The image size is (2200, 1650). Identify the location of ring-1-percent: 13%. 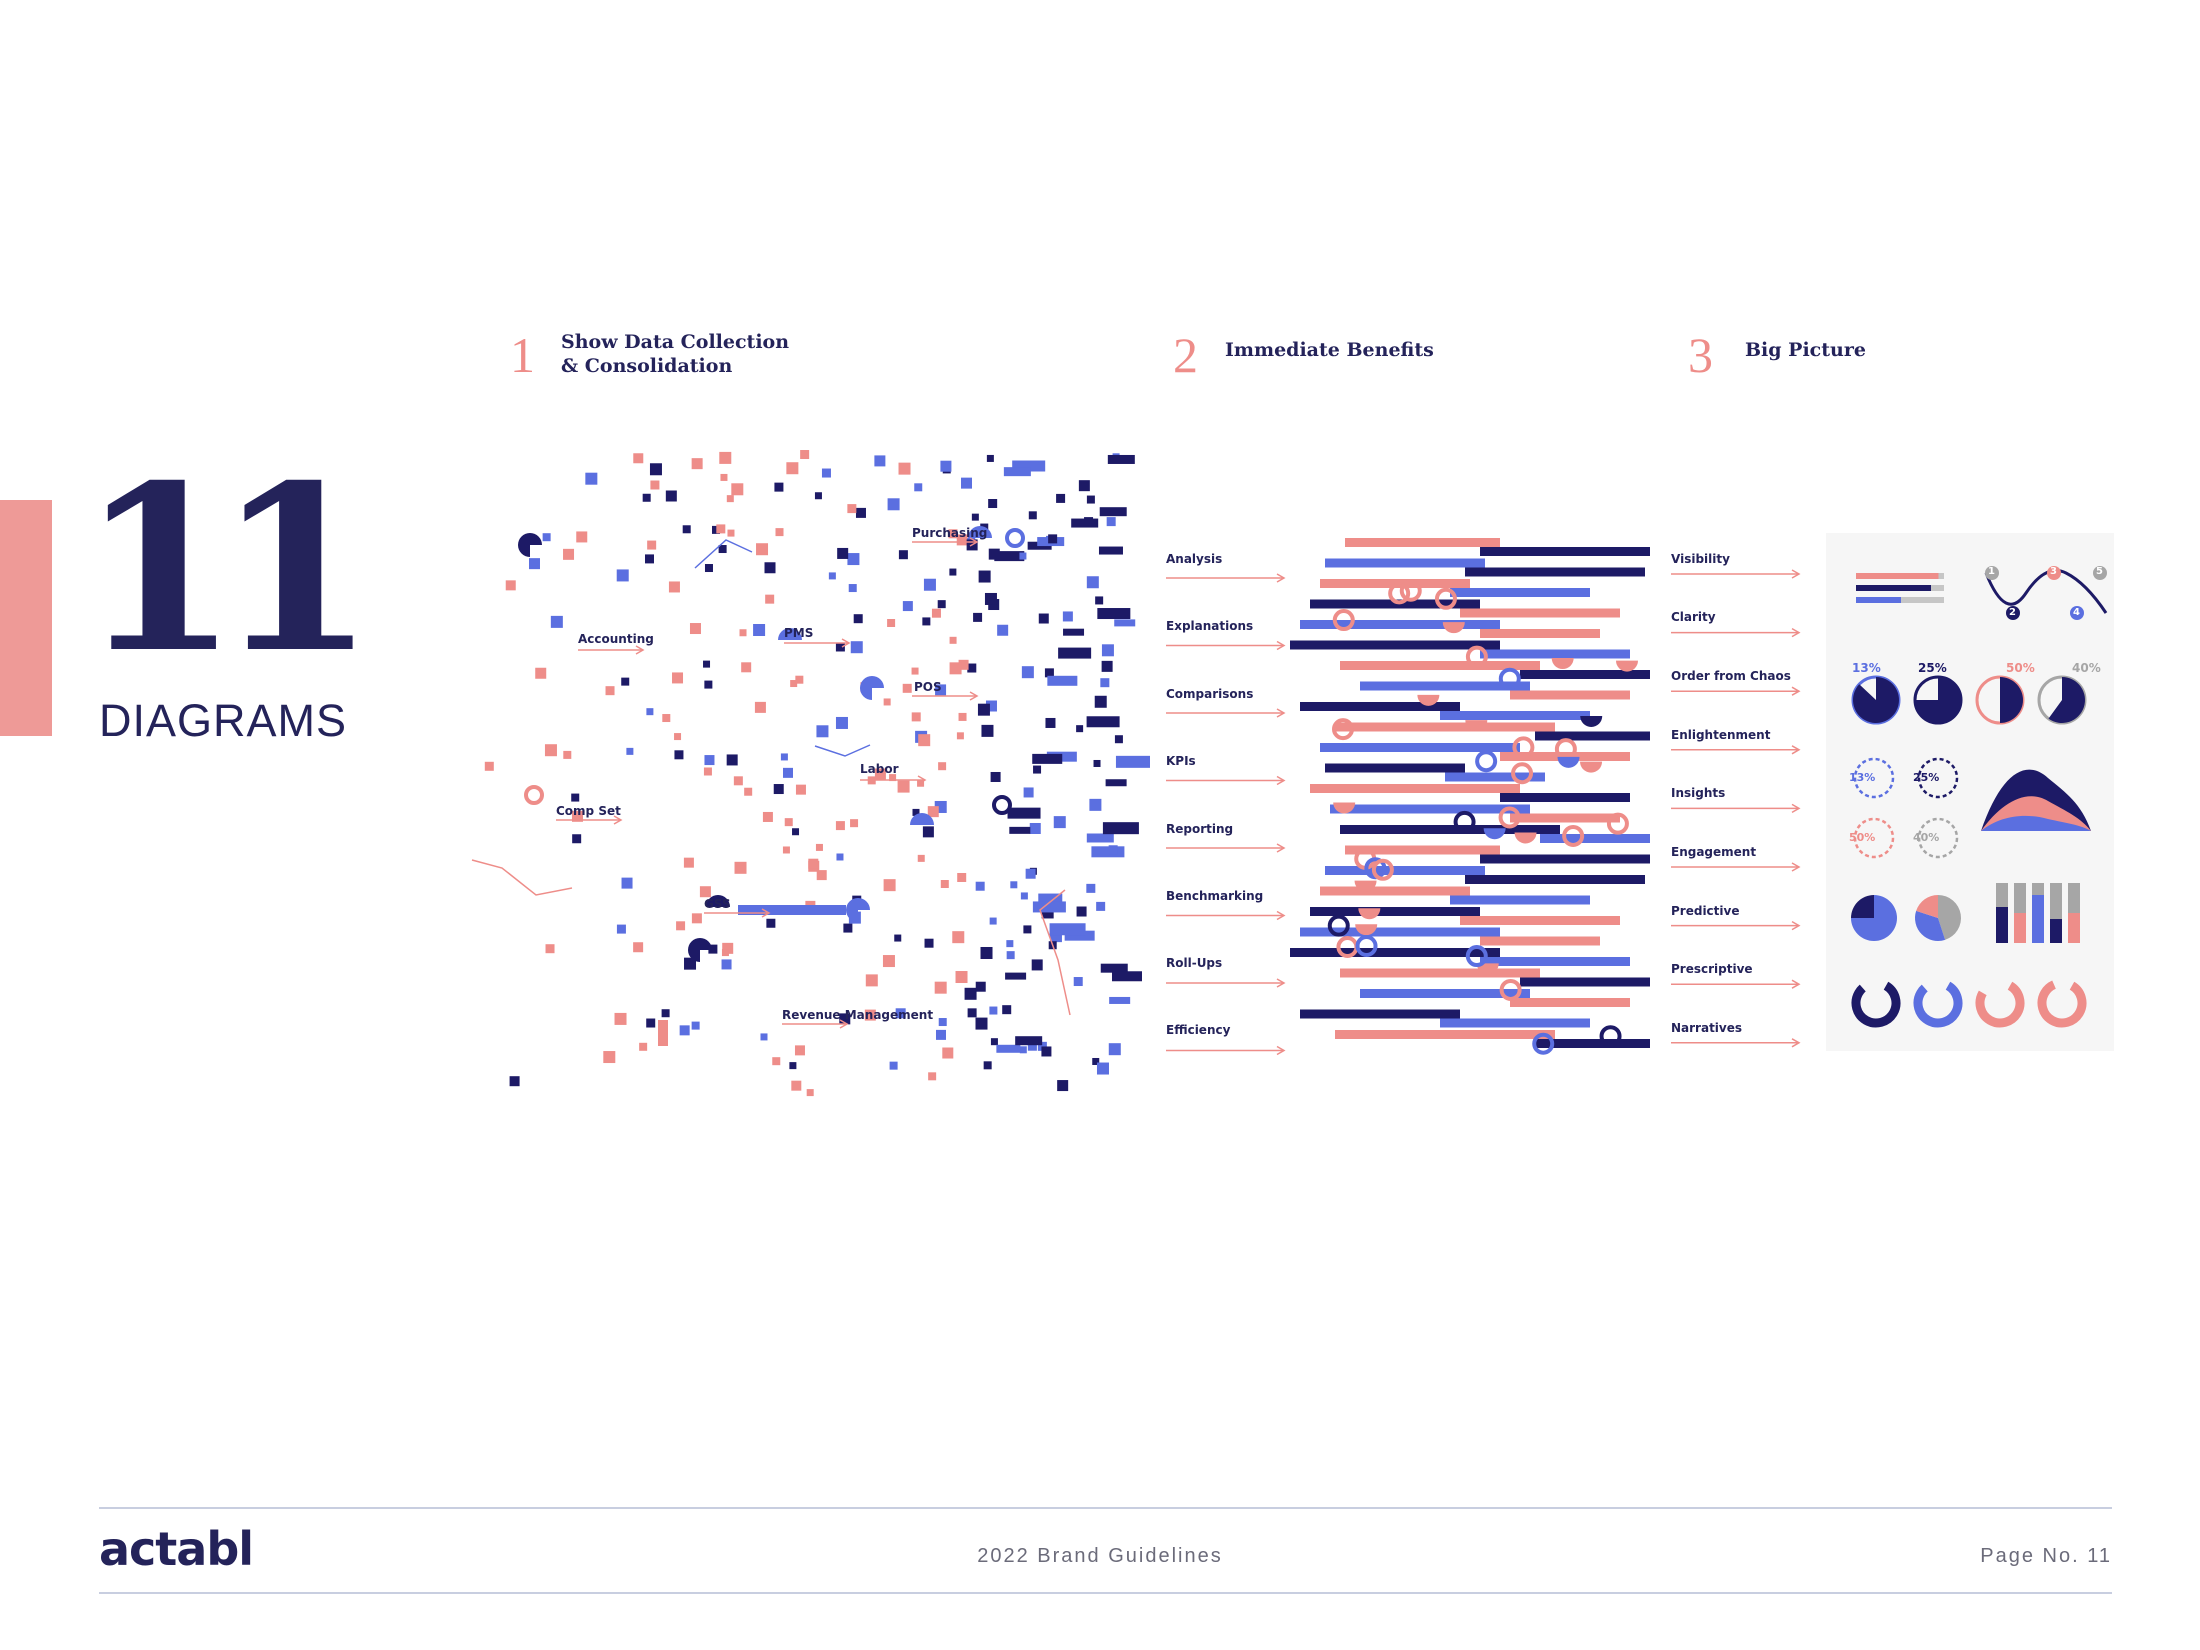
(1862, 777).